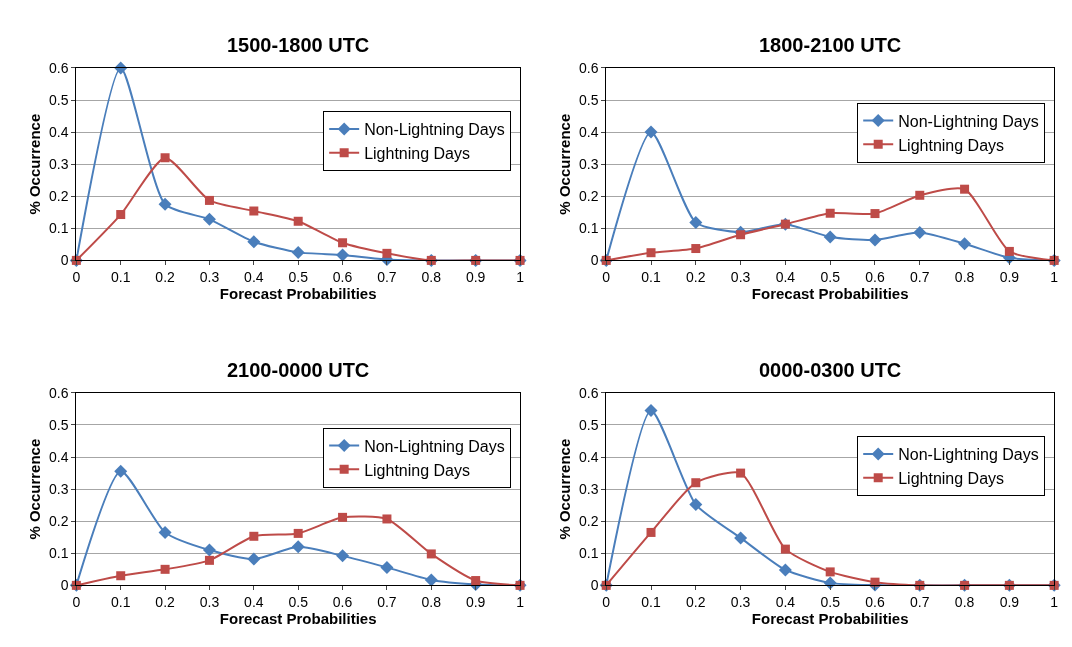  I want to click on x-tick-label: 0.4, so click(785, 277).